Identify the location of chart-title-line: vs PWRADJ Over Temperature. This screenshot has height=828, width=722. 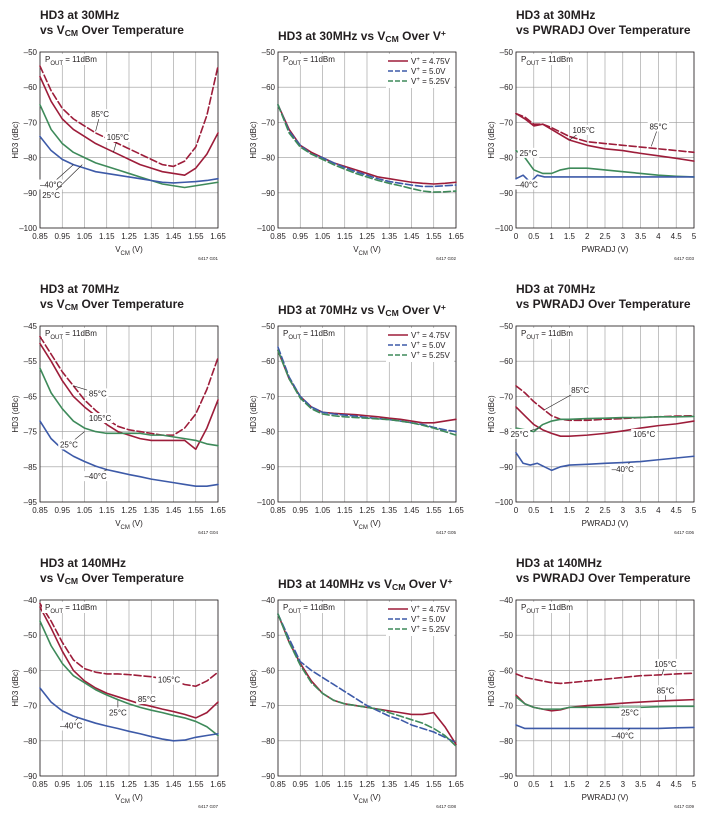
(603, 304).